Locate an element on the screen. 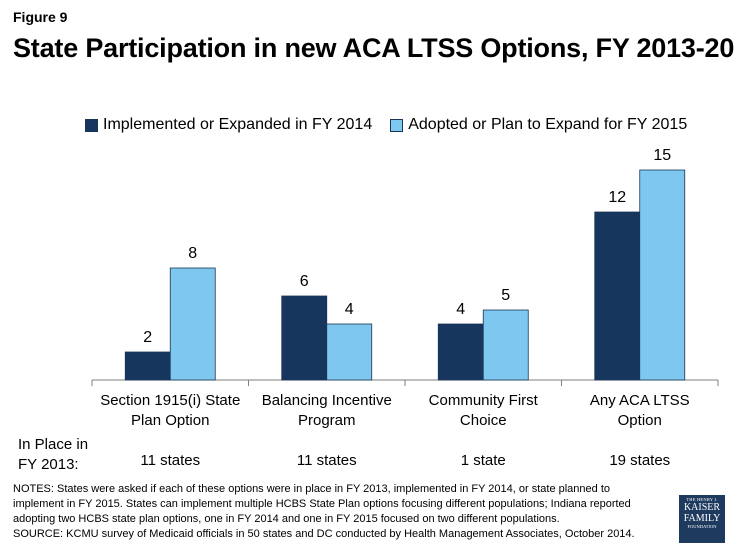 The width and height of the screenshot is (735, 551). x-tick-label-line: Section 1915(i) State is located at coordinates (170, 400).